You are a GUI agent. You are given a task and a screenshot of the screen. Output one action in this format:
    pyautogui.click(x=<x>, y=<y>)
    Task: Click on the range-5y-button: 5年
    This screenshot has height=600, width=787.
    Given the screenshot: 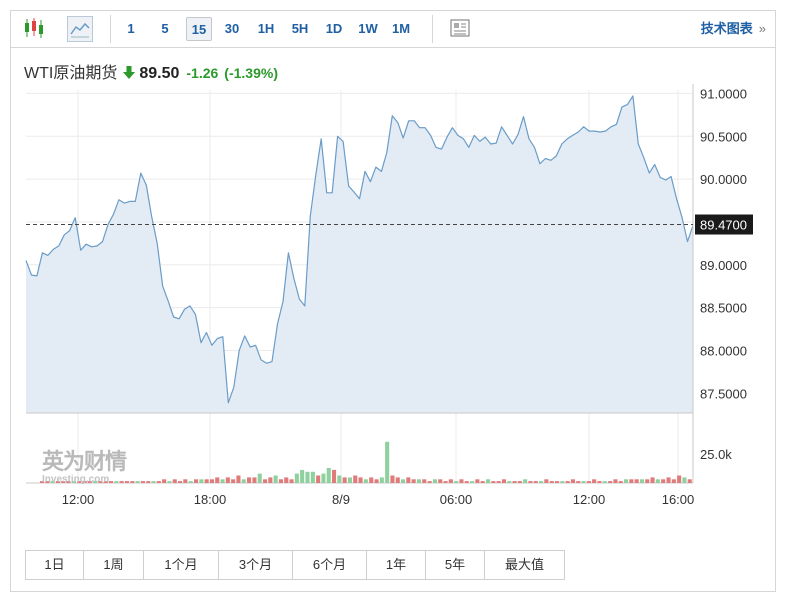 What is the action you would take?
    pyautogui.click(x=455, y=565)
    